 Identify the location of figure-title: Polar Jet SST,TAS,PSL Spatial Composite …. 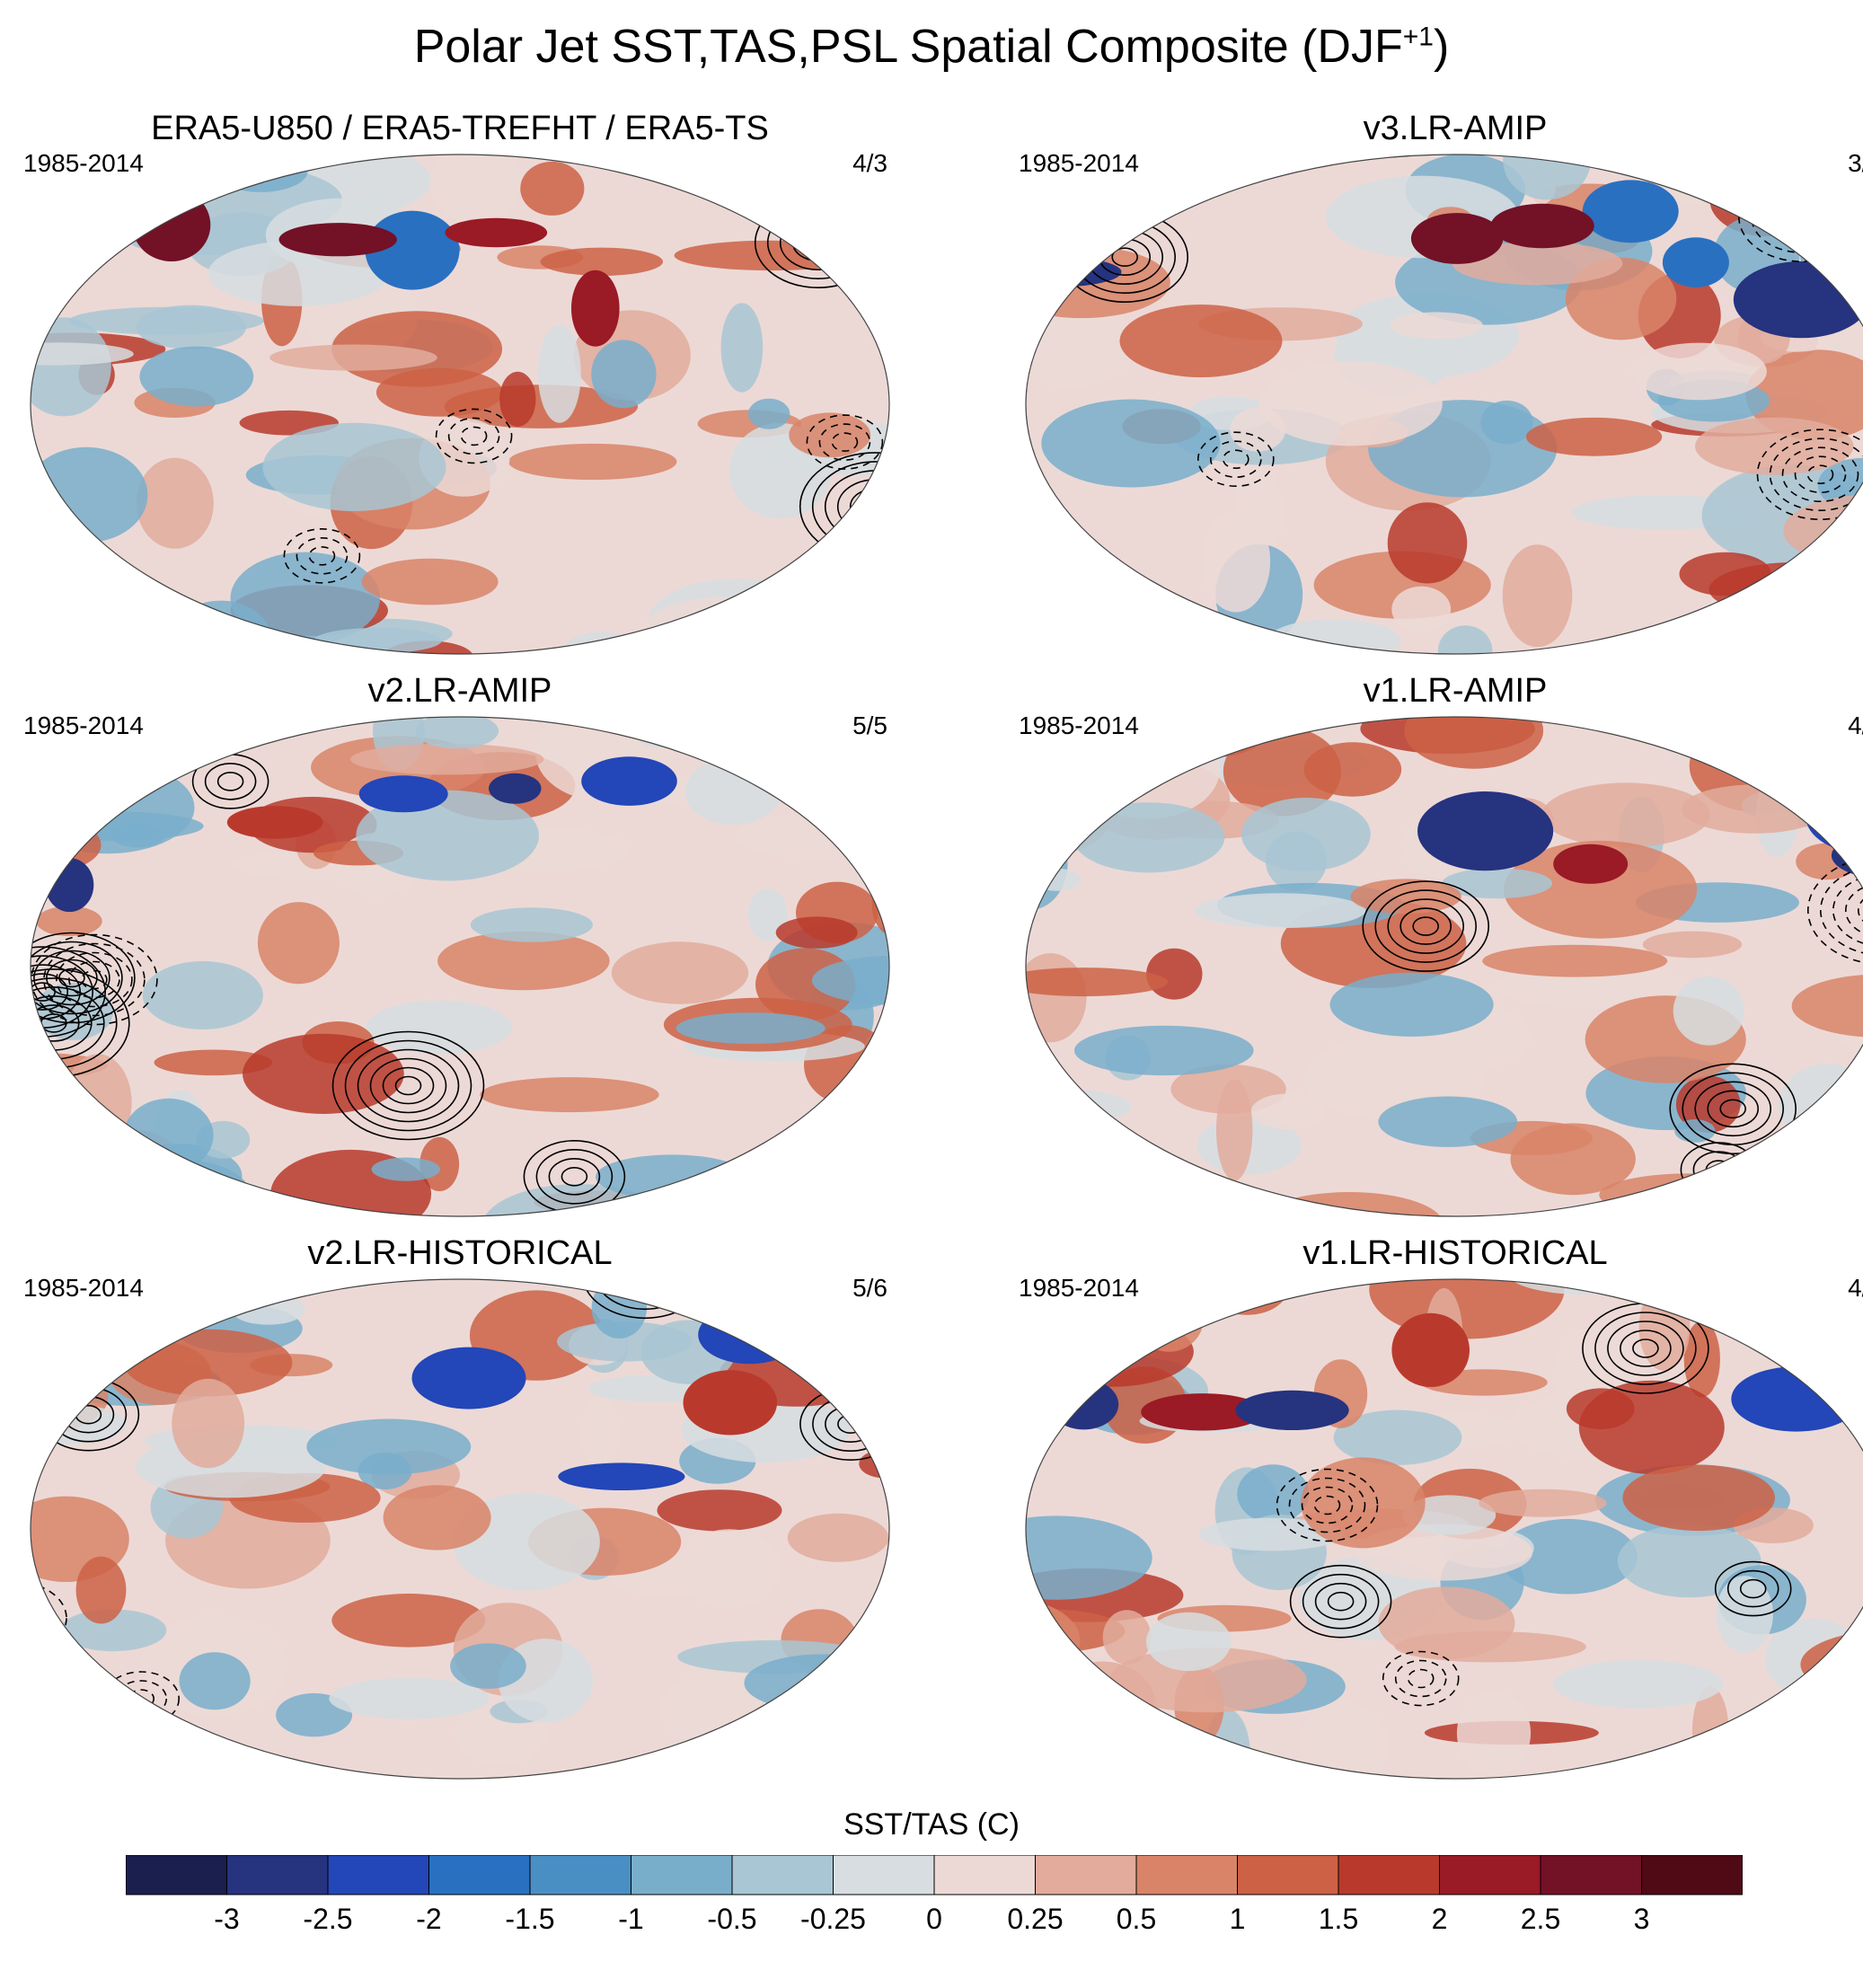
(931, 47).